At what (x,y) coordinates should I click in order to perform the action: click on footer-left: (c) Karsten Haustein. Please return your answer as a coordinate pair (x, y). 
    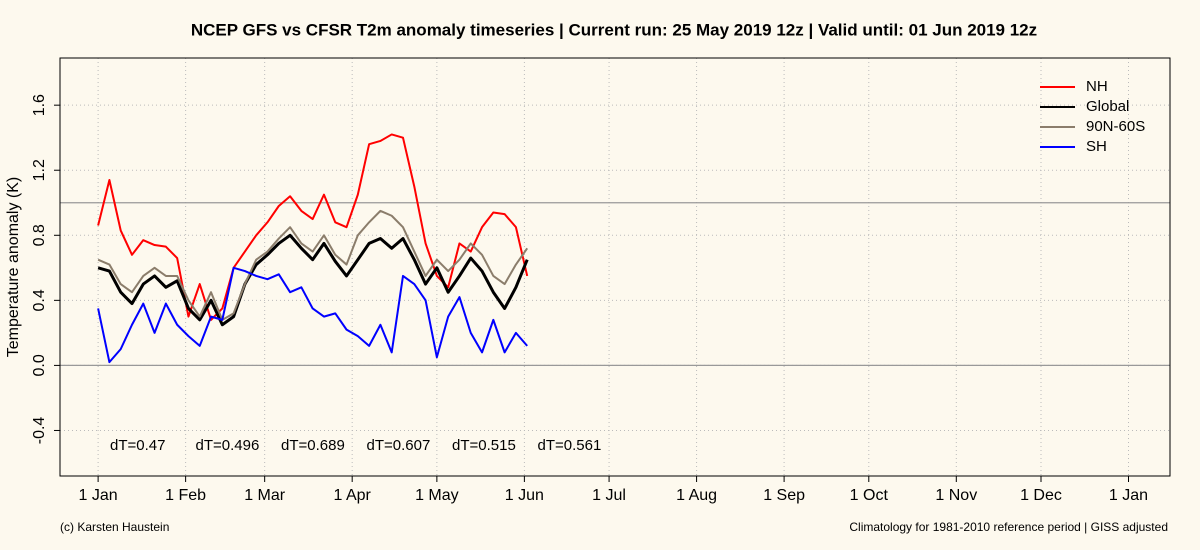
    Looking at the image, I should click on (114, 527).